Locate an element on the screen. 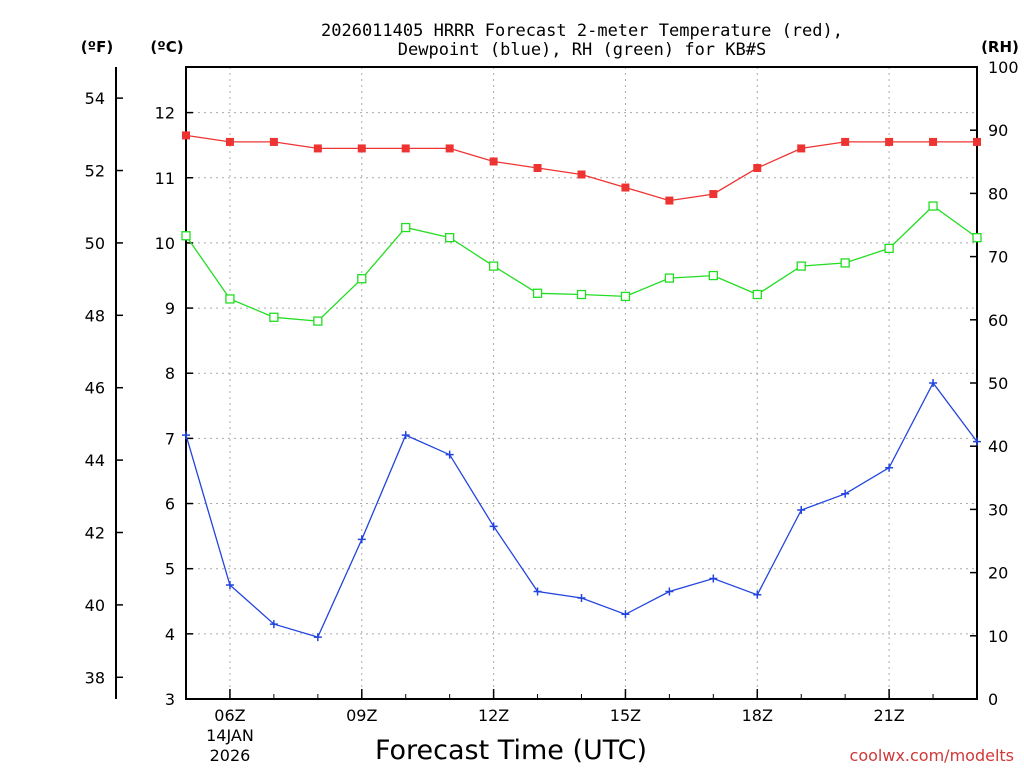 Image resolution: width=1024 pixels, height=768 pixels. celsius-tick-label: 4 is located at coordinates (170, 634).